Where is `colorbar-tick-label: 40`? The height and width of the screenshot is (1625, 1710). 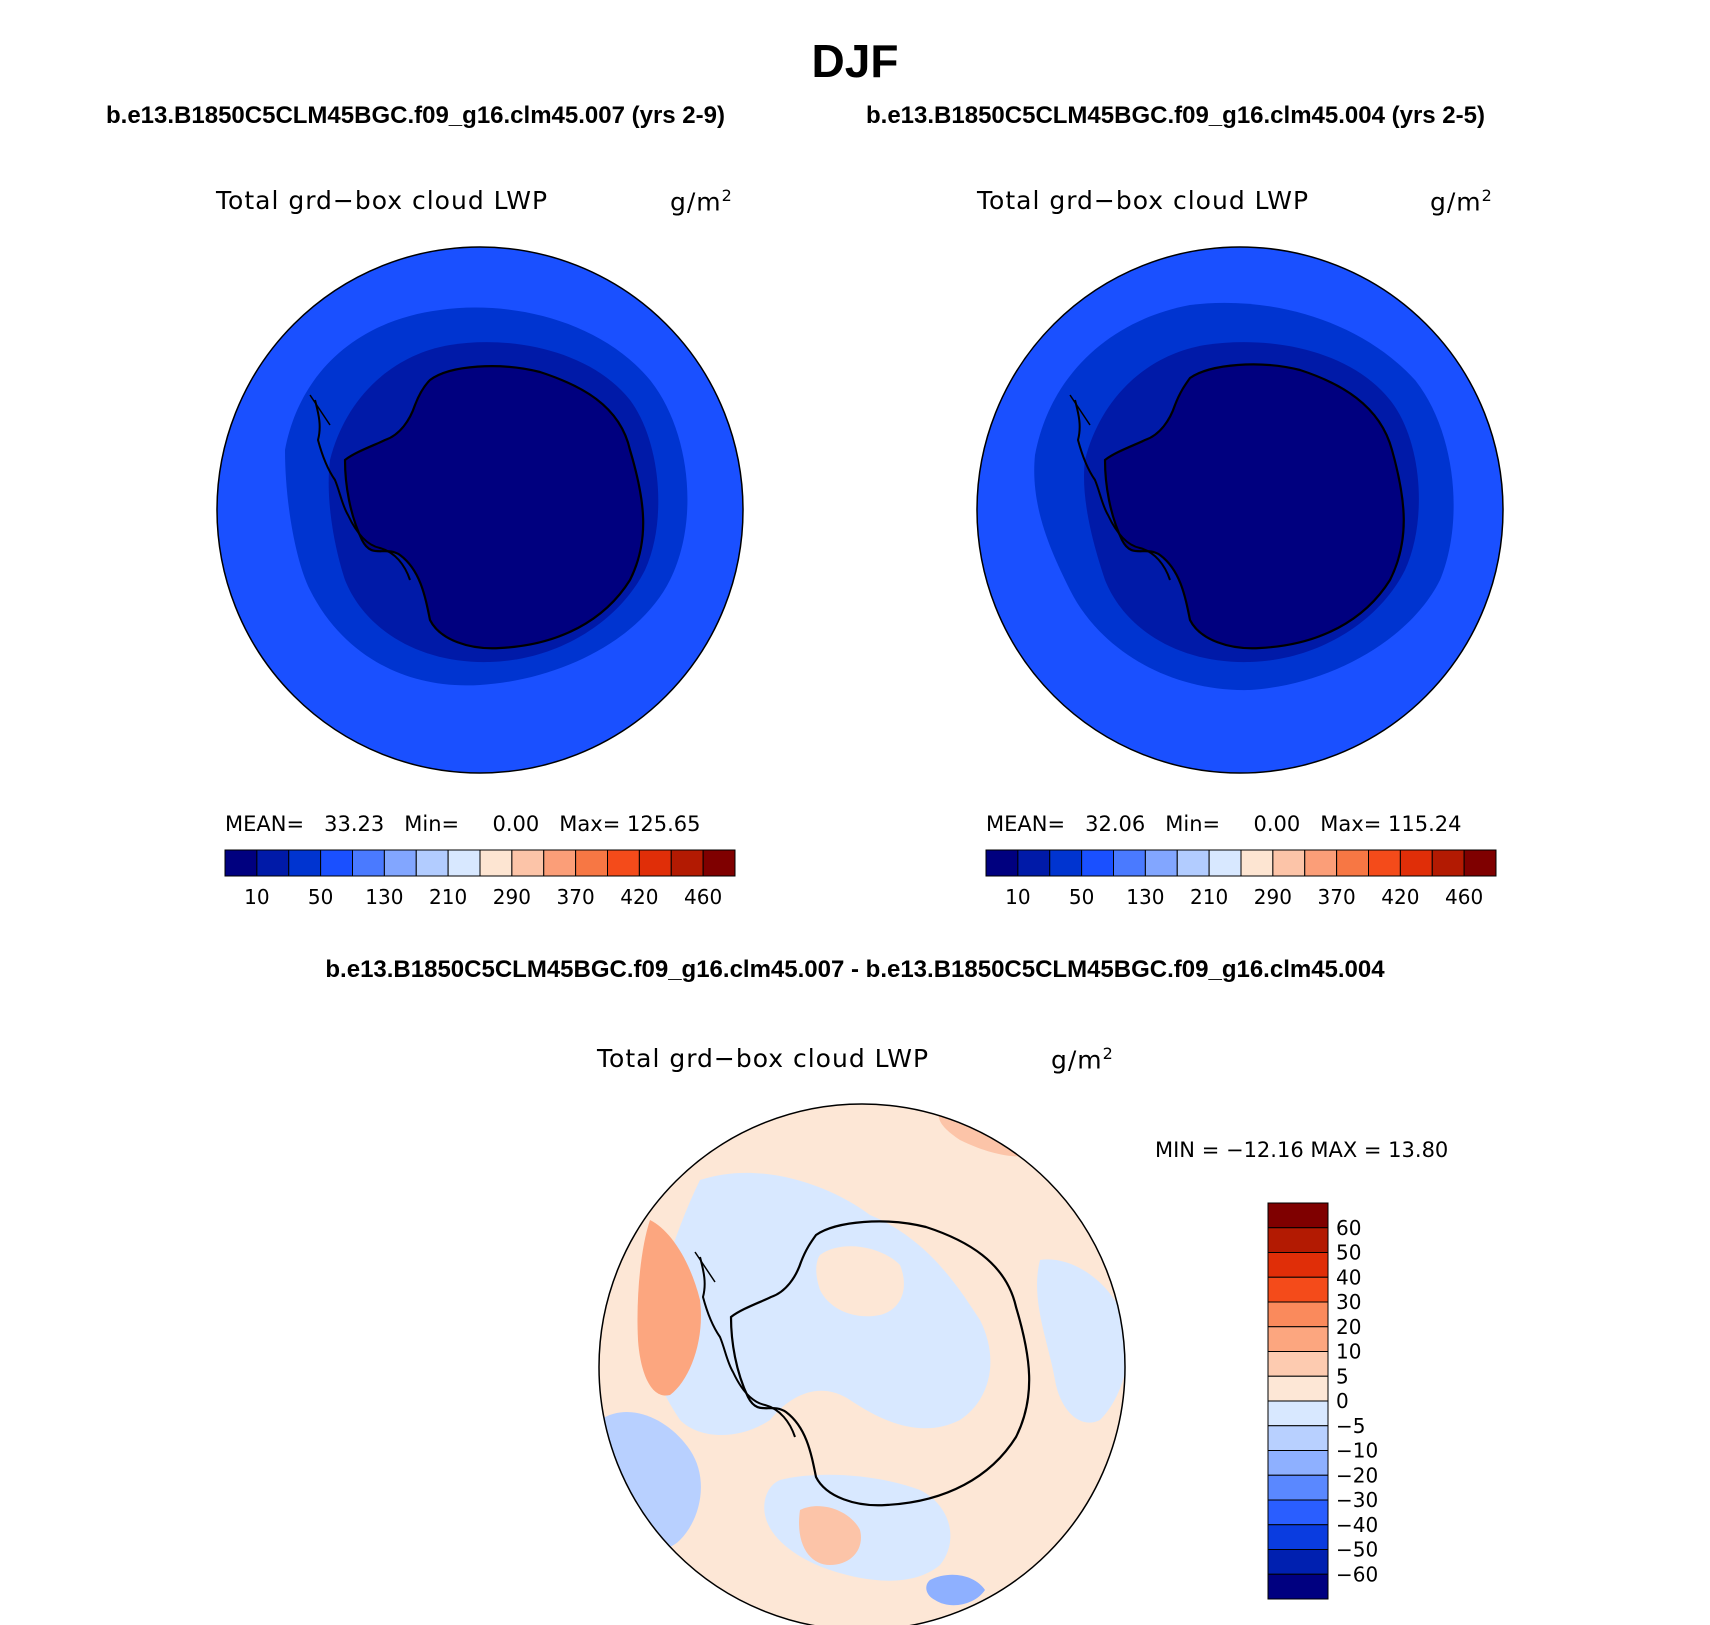 colorbar-tick-label: 40 is located at coordinates (1348, 1277).